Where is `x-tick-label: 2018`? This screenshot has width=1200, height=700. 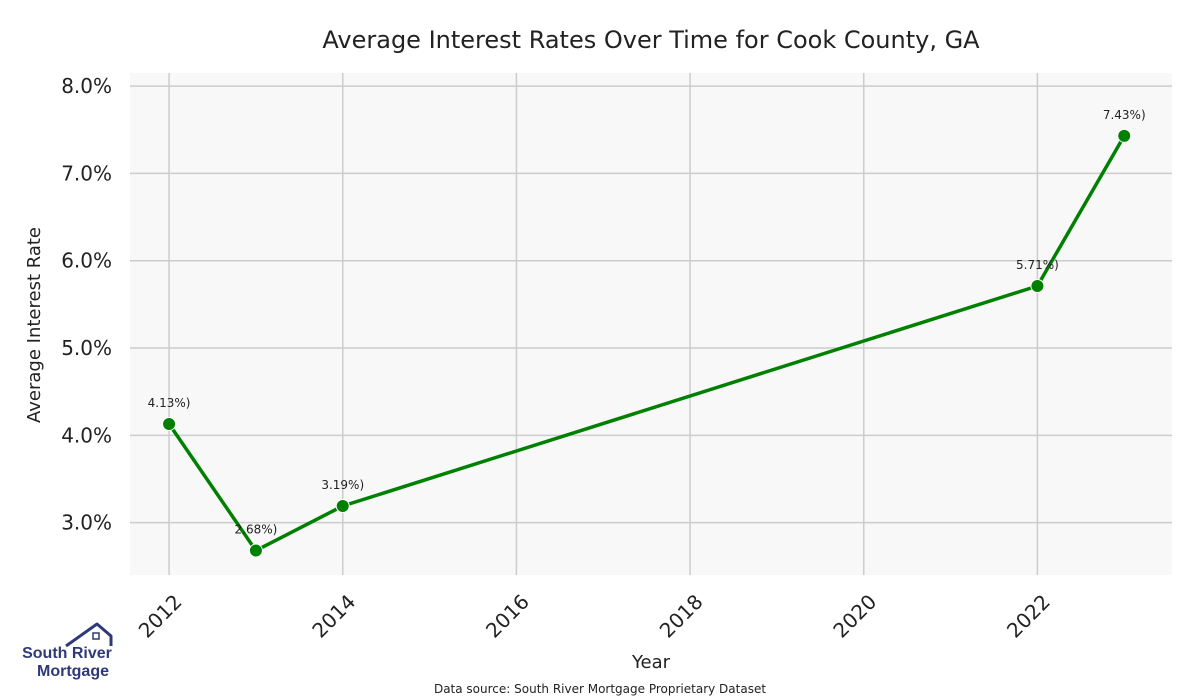 x-tick-label: 2018 is located at coordinates (681, 616).